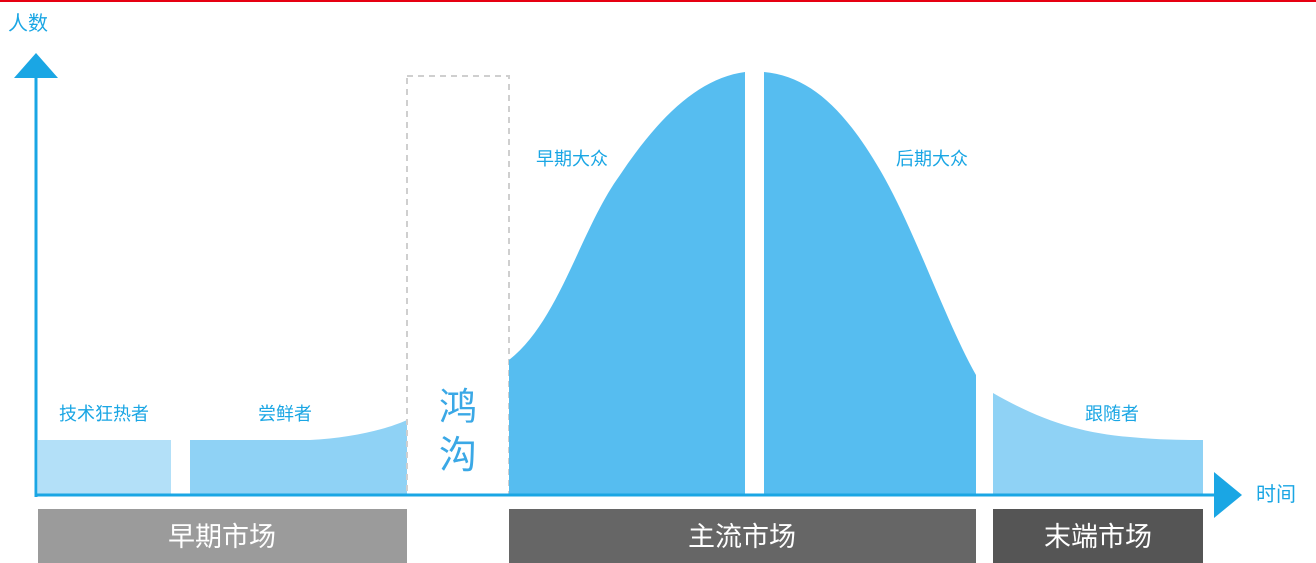  What do you see at coordinates (28, 23) in the screenshot?
I see `y-axis-label: 人数` at bounding box center [28, 23].